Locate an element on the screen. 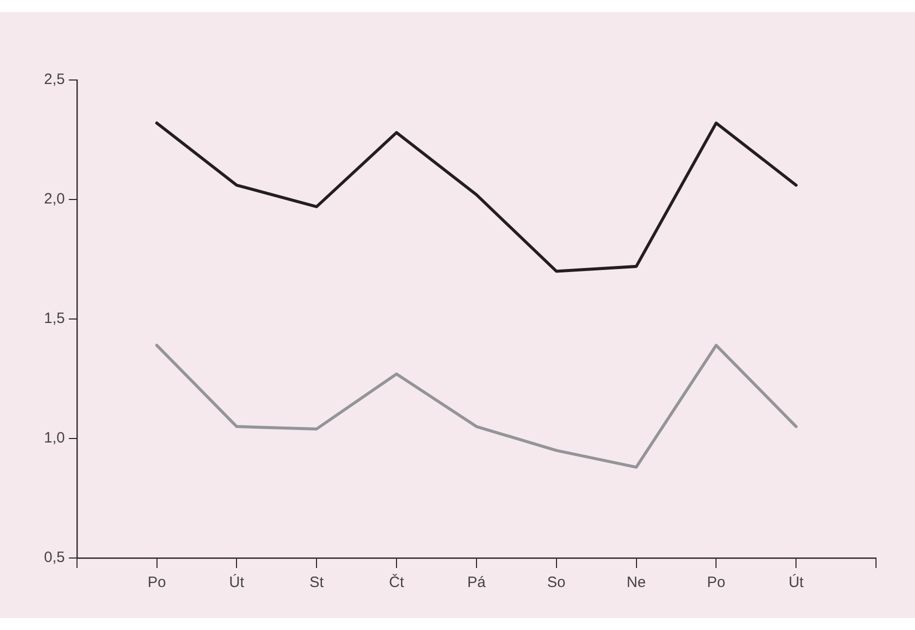  y-tick-label: 2,5 is located at coordinates (54, 79).